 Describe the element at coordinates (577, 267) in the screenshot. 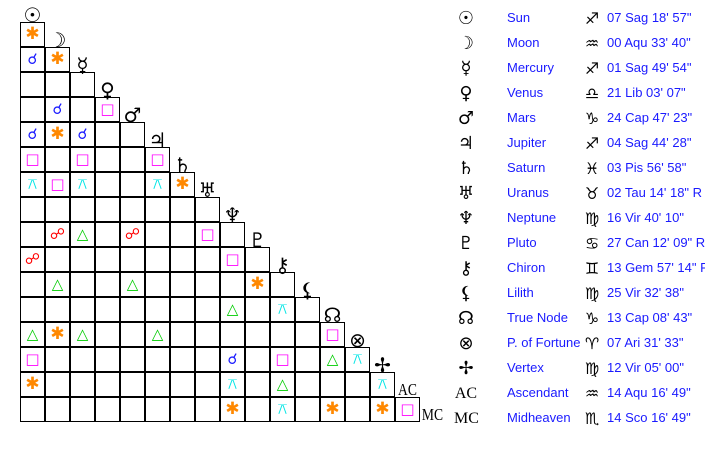

I see `planet-row: ⚷ Chiron ♊ 13 Gem 57' 14" R` at that location.